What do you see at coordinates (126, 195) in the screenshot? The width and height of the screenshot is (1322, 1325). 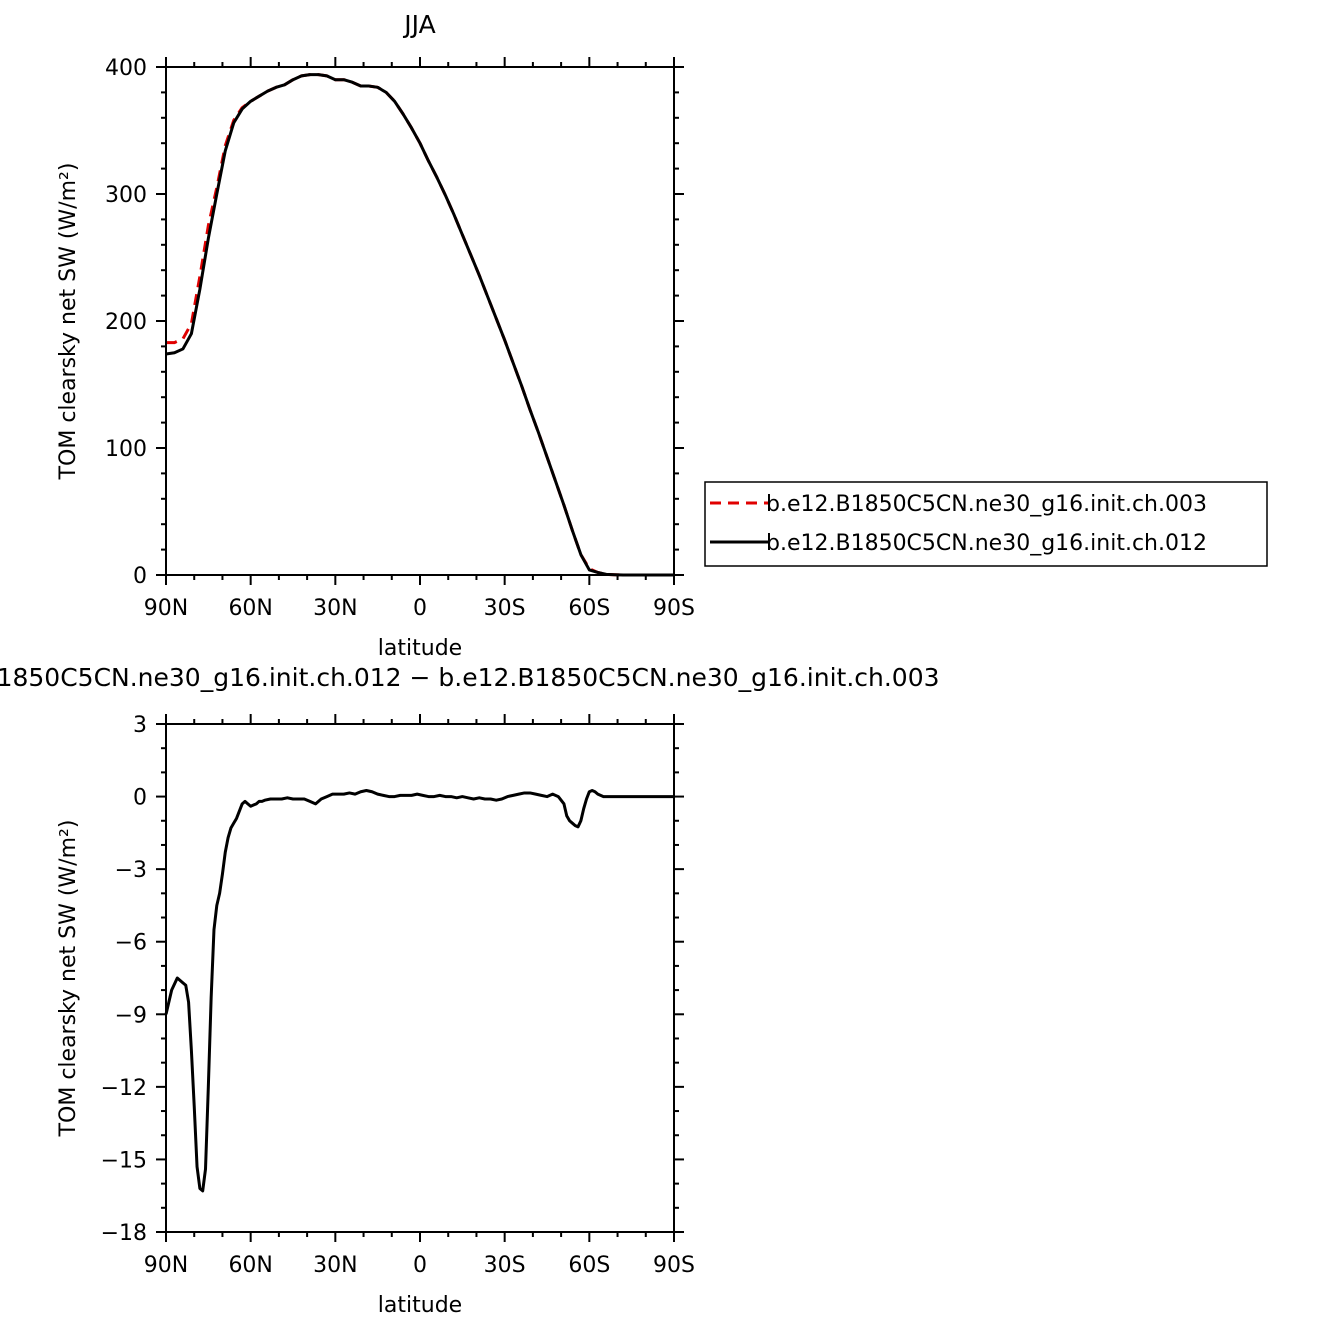 I see `top-y-tick-label: 300` at bounding box center [126, 195].